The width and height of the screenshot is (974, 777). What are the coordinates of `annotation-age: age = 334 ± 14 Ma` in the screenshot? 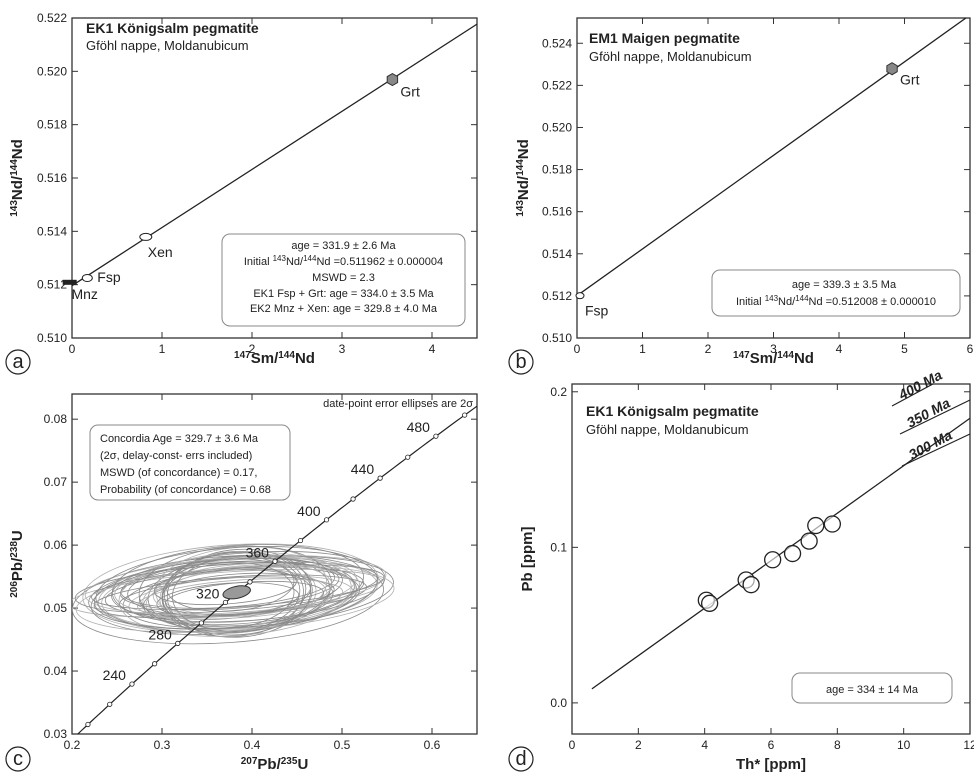 It's located at (872, 690).